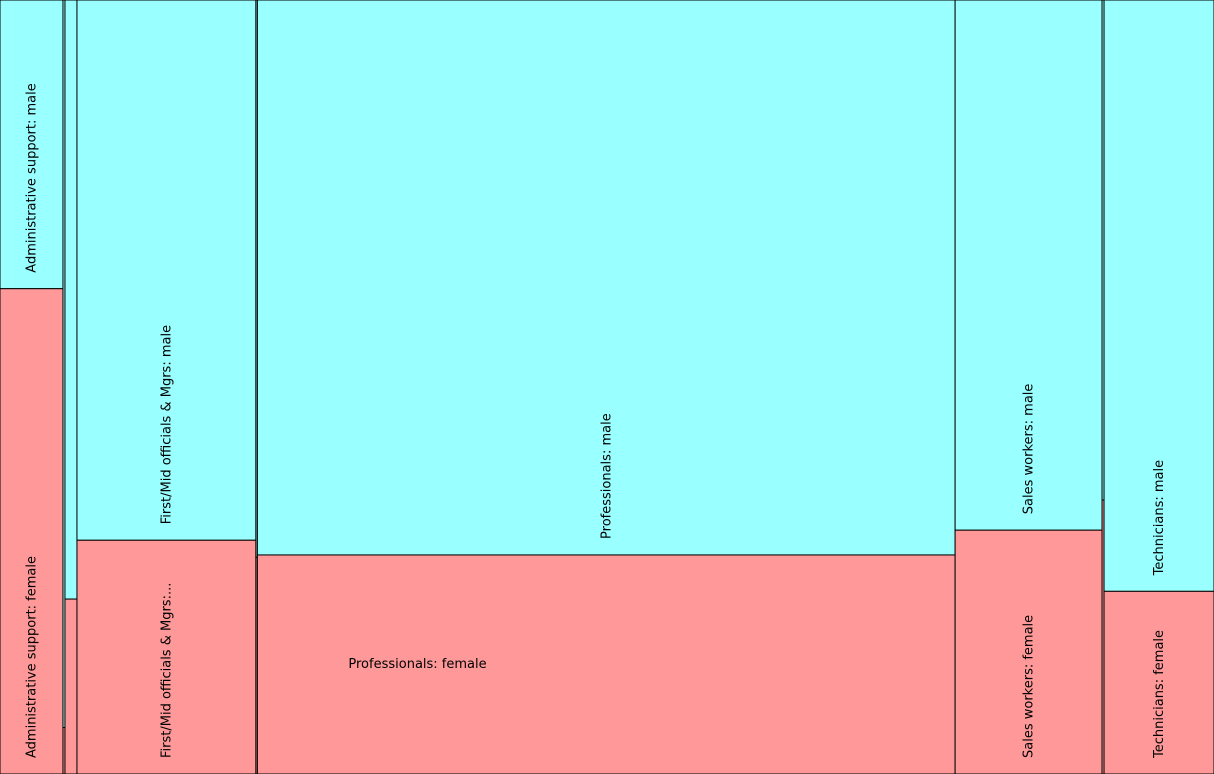 The width and height of the screenshot is (1214, 774). I want to click on label-female: Technicians: female, so click(1159, 694).